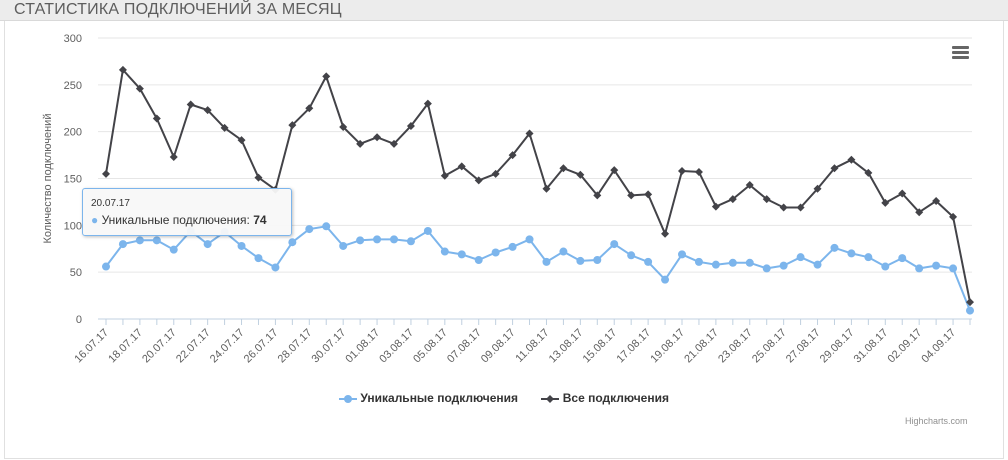 This screenshot has height=460, width=1008. Describe the element at coordinates (428, 398) in the screenshot. I see `legend-item-unique: Уникальные подключения` at that location.